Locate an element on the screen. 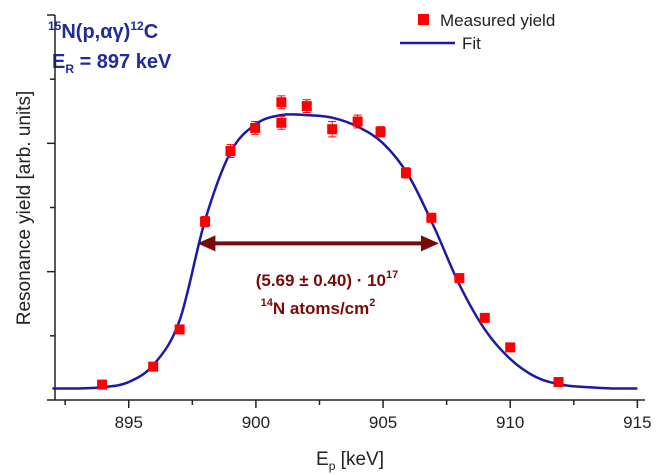  x-tick-label: 895 is located at coordinates (129, 422).